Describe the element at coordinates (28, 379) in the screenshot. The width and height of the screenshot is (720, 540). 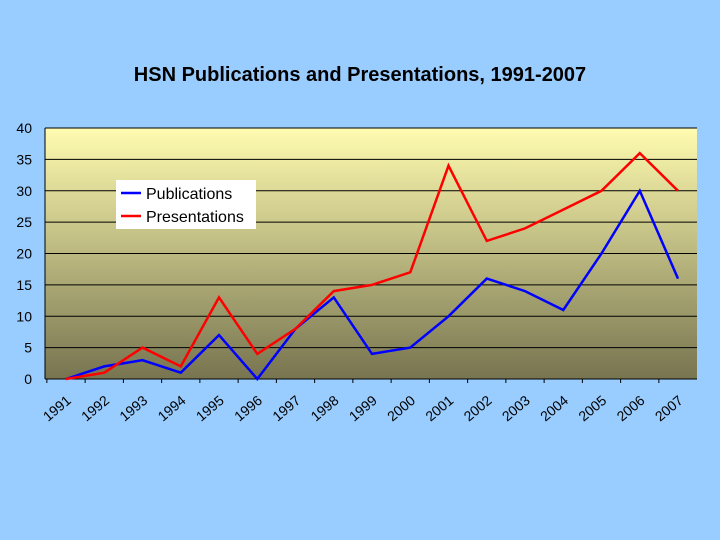
I see `y-tick-label: 0` at that location.